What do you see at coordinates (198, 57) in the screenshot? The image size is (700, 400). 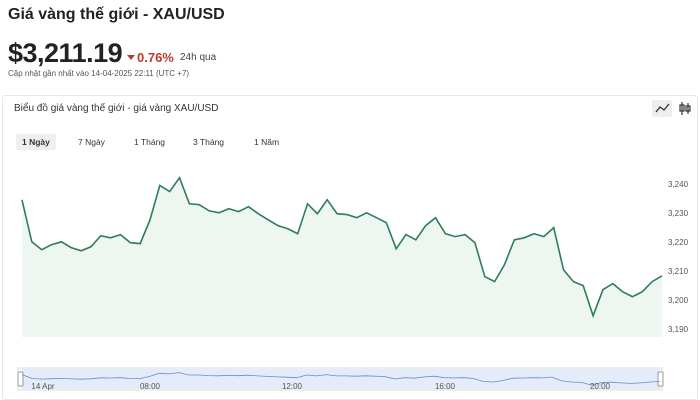 I see `period: 24h qua` at bounding box center [198, 57].